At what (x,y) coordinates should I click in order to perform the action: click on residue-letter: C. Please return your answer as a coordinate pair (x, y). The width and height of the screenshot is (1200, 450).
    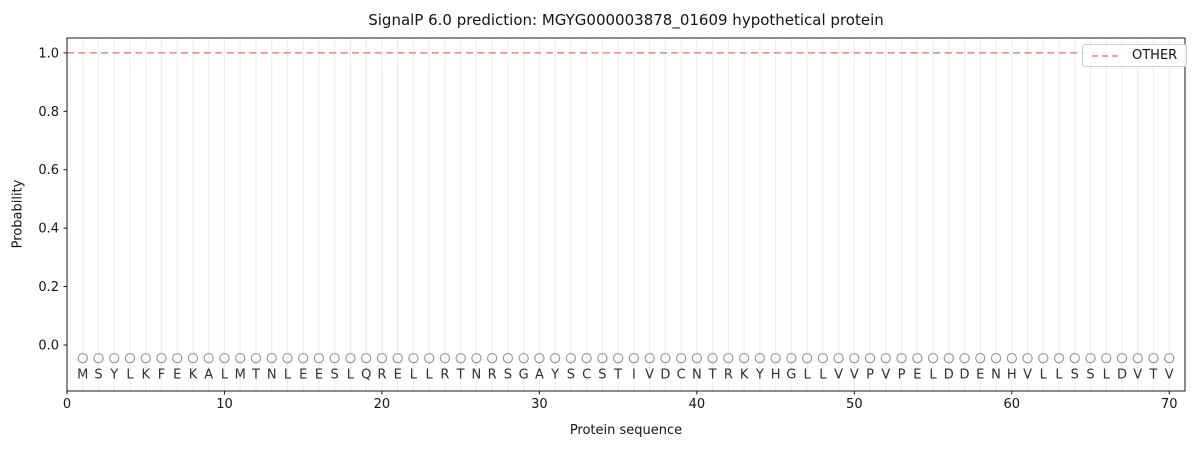
    Looking at the image, I should click on (586, 375).